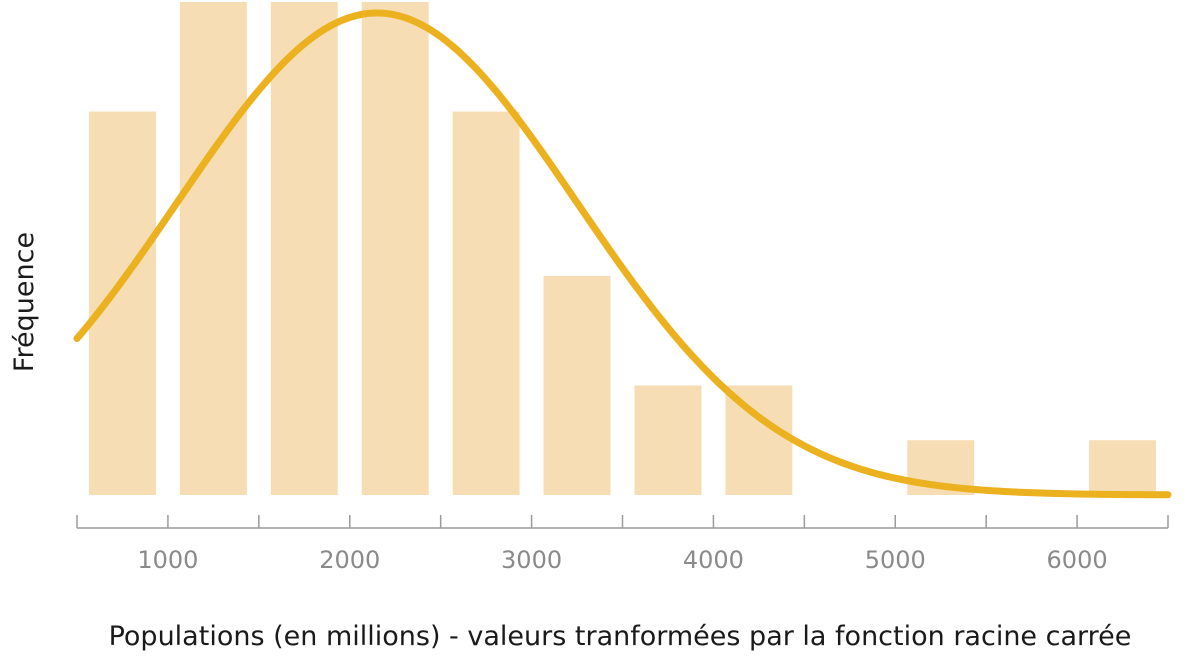 The width and height of the screenshot is (1188, 658). What do you see at coordinates (349, 560) in the screenshot?
I see `x-axis-tick-label: 2000` at bounding box center [349, 560].